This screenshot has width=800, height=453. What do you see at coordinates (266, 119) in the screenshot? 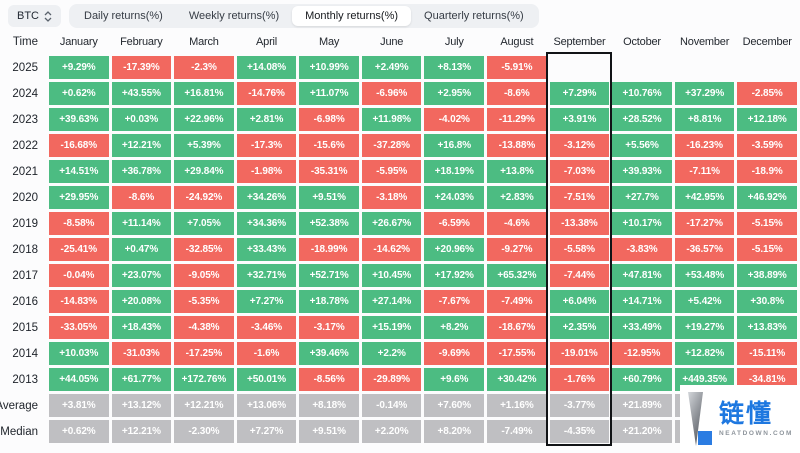
I see `heatmap-cell: +2.81%` at bounding box center [266, 119].